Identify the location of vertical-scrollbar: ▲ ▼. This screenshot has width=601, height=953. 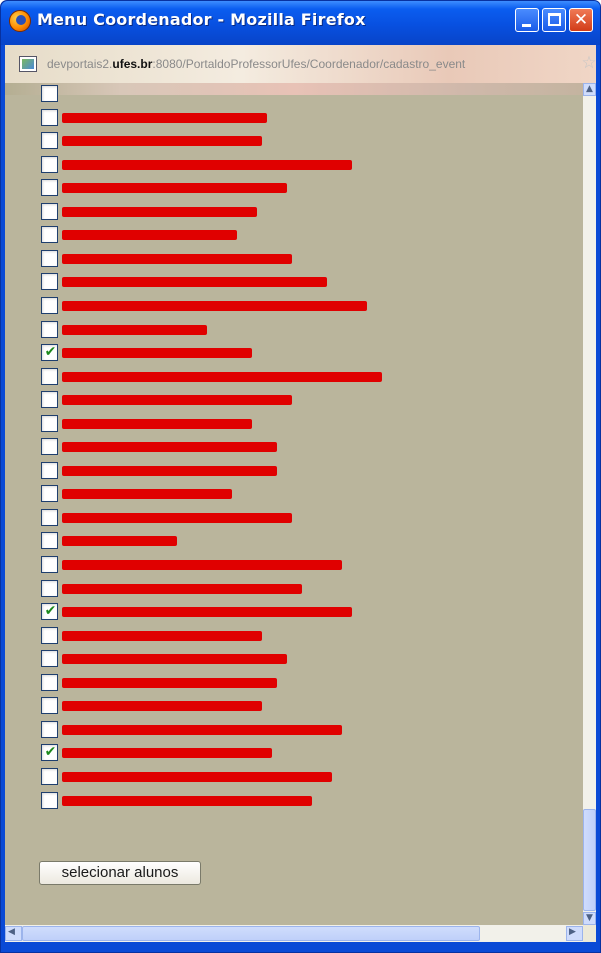
(589, 504).